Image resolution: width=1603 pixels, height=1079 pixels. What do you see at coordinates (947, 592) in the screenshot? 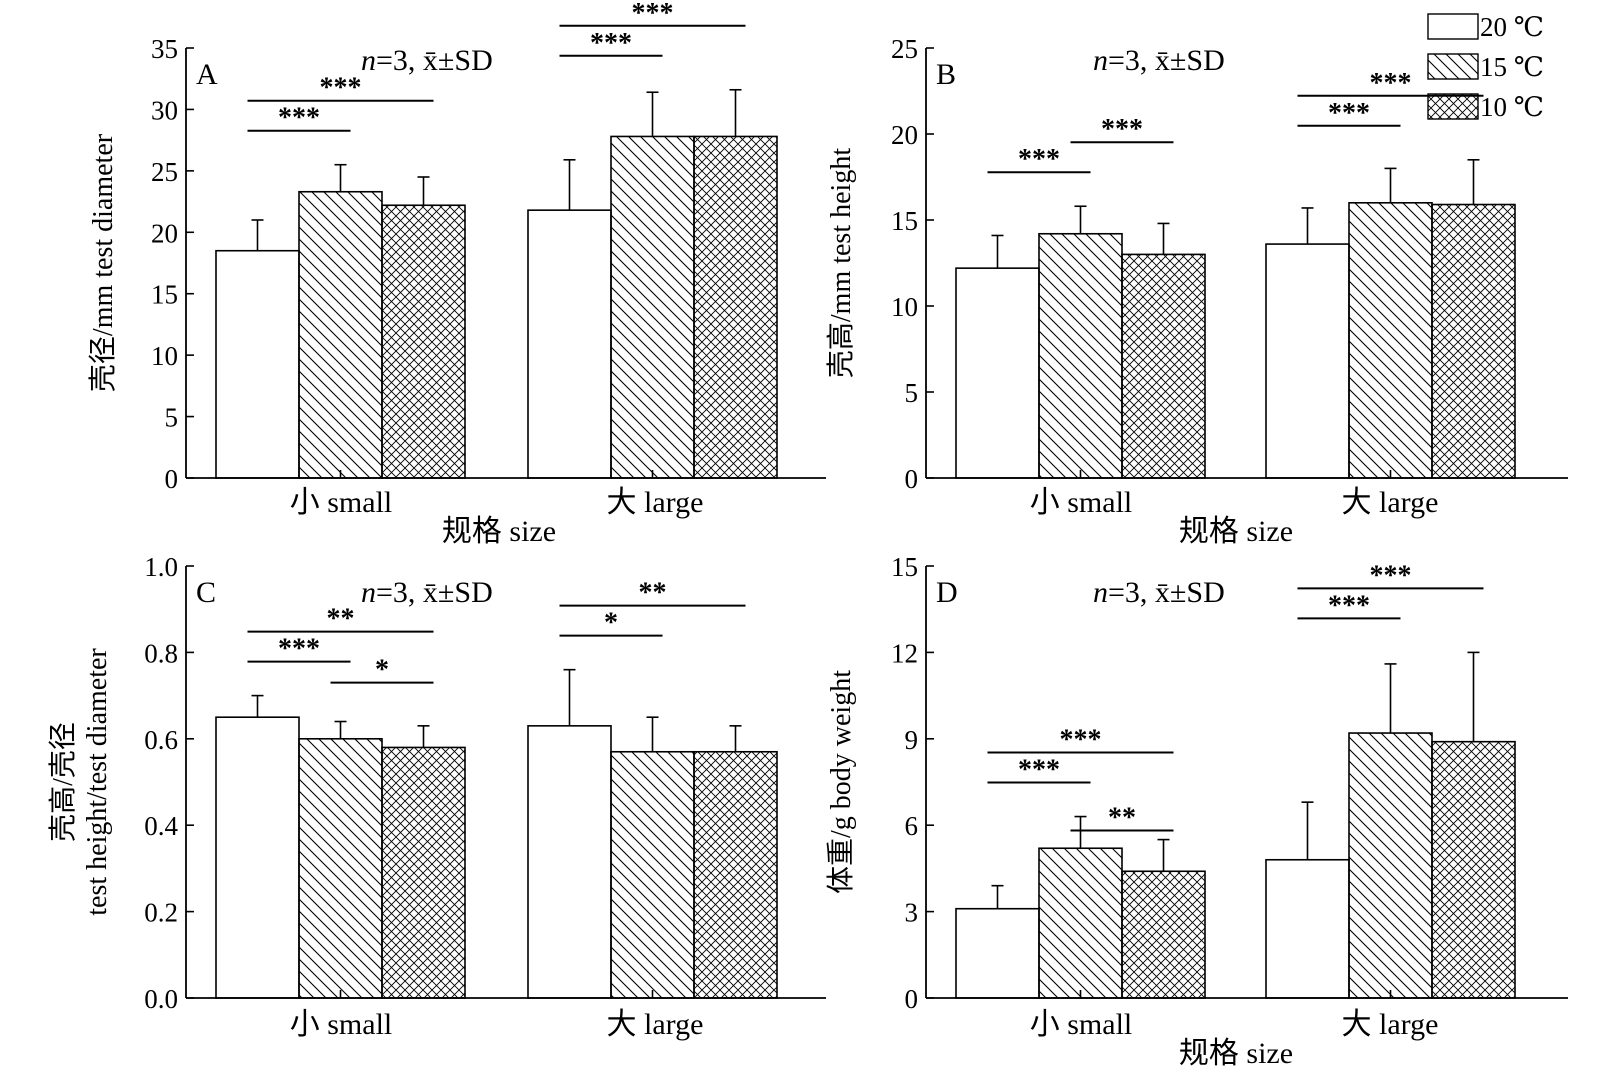
I see `panel-letter: D` at bounding box center [947, 592].